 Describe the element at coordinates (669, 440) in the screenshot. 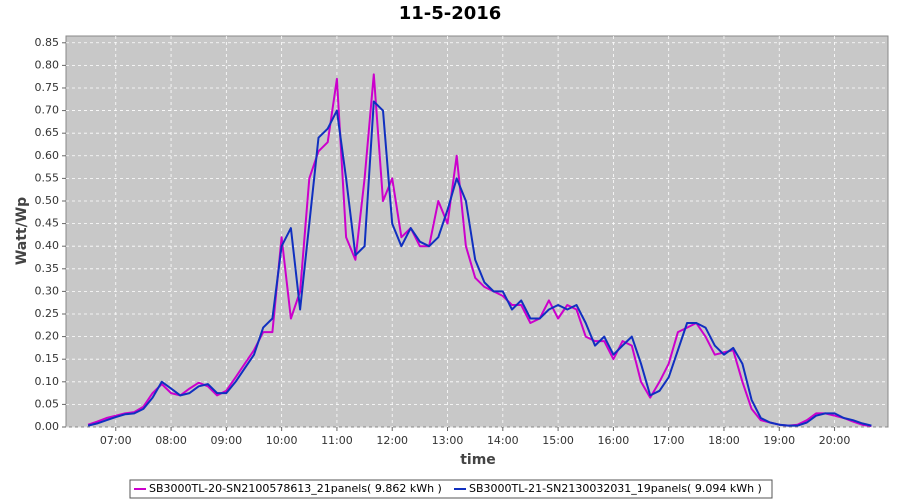

I see `x-tick-label: 17:00` at that location.